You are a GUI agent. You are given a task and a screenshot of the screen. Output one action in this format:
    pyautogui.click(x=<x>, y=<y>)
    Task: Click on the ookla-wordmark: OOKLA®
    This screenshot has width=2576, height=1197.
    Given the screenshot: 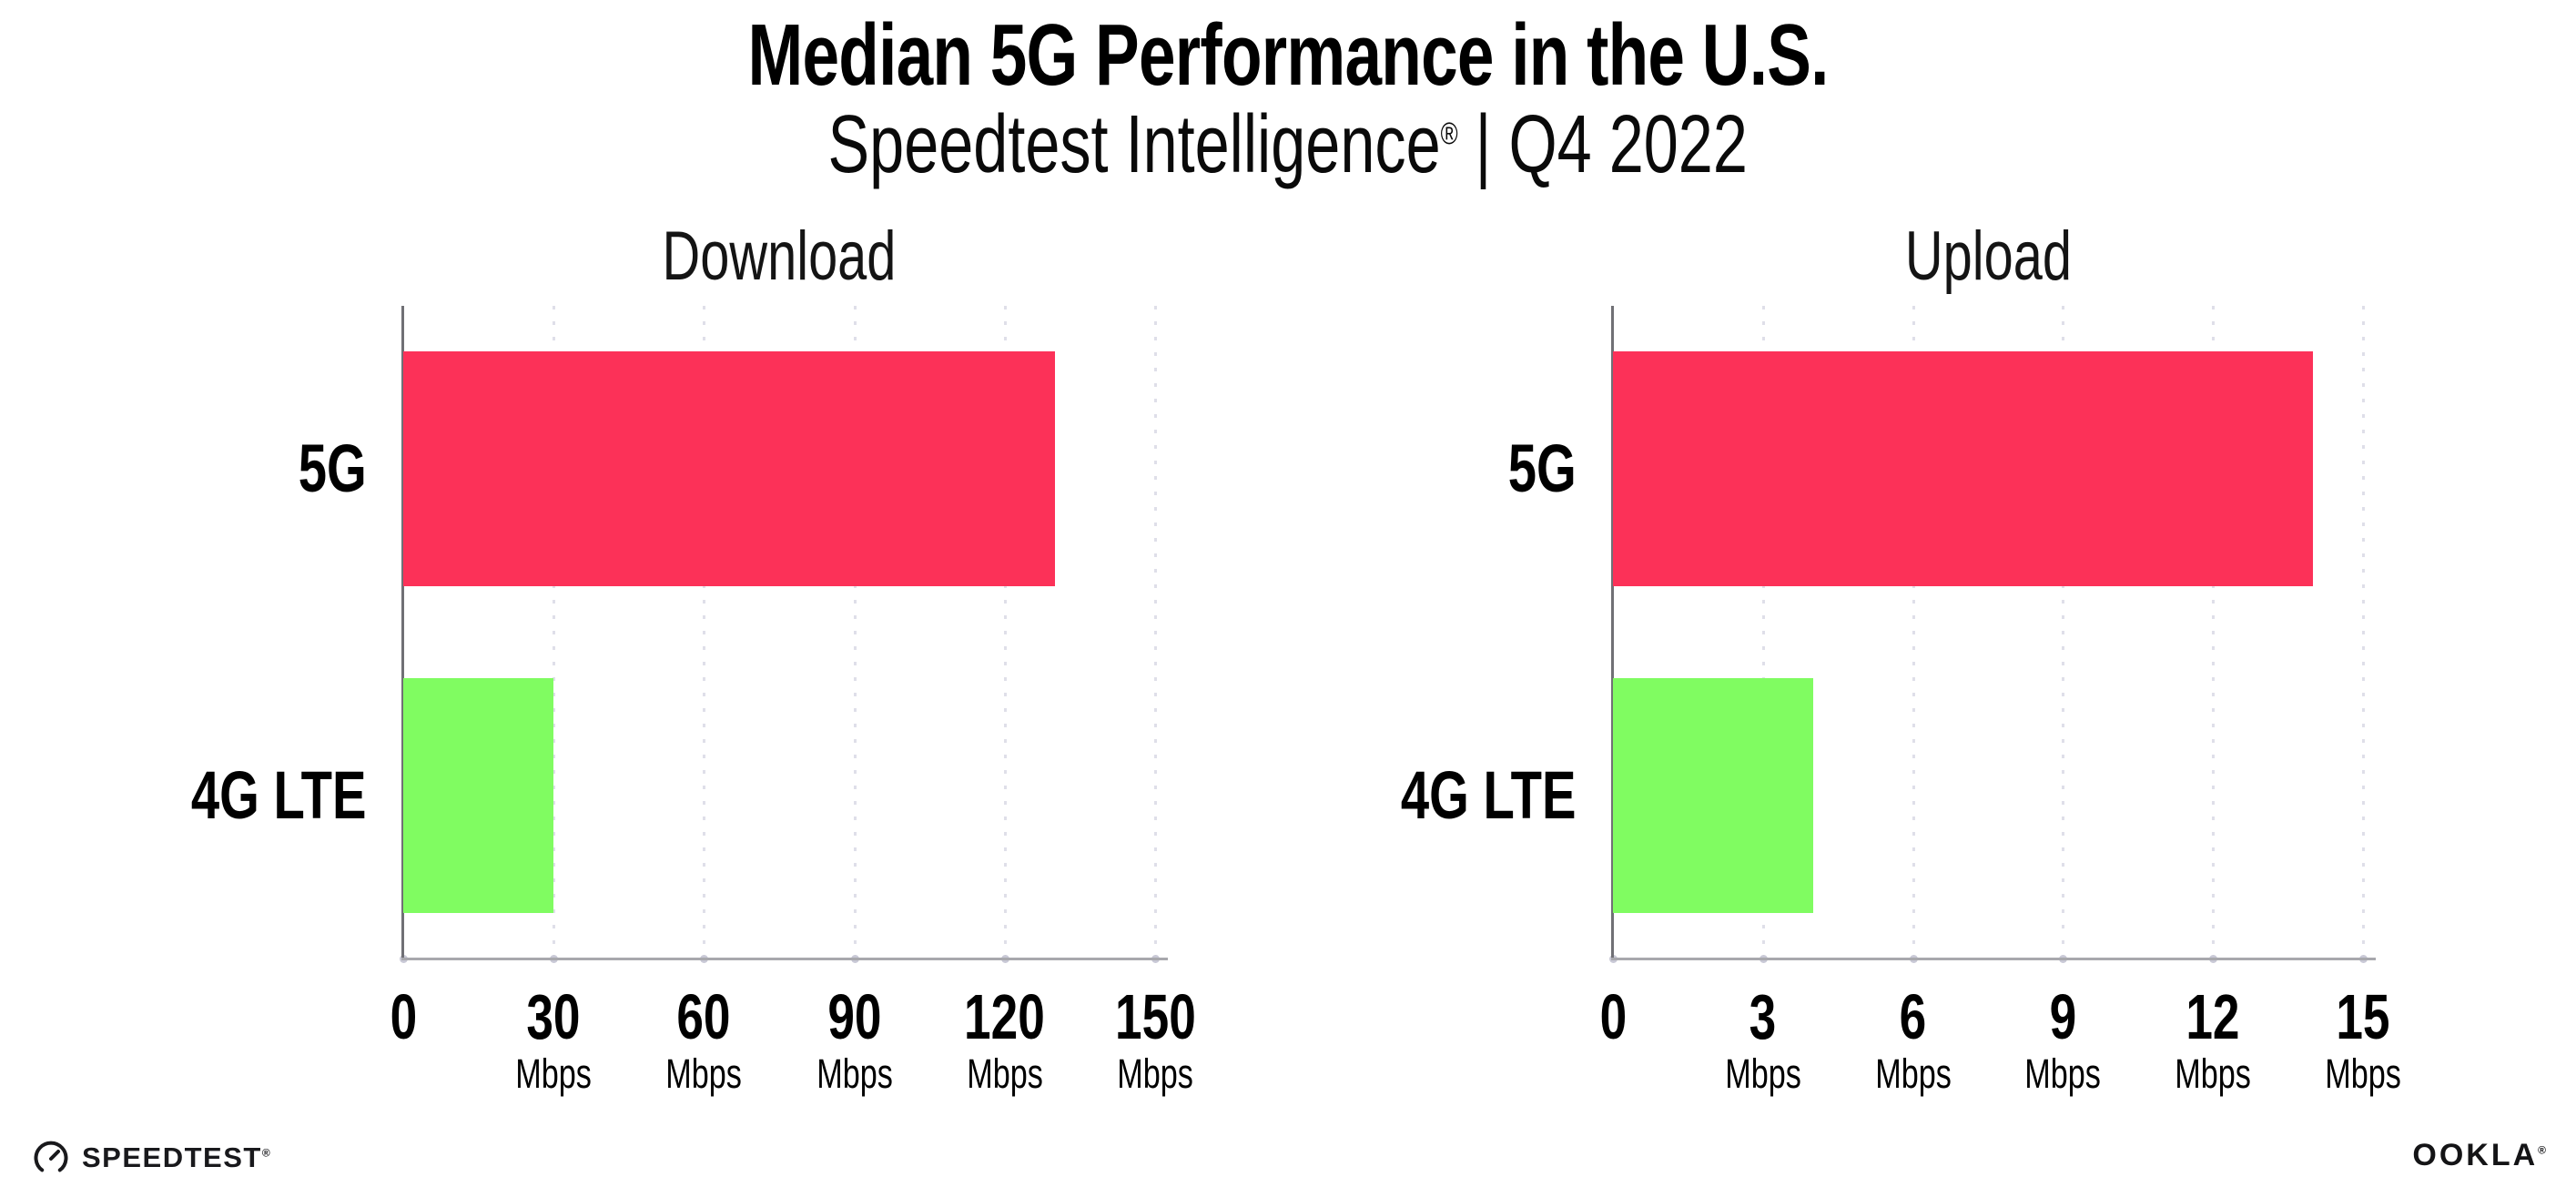 What is the action you would take?
    pyautogui.click(x=2480, y=1155)
    